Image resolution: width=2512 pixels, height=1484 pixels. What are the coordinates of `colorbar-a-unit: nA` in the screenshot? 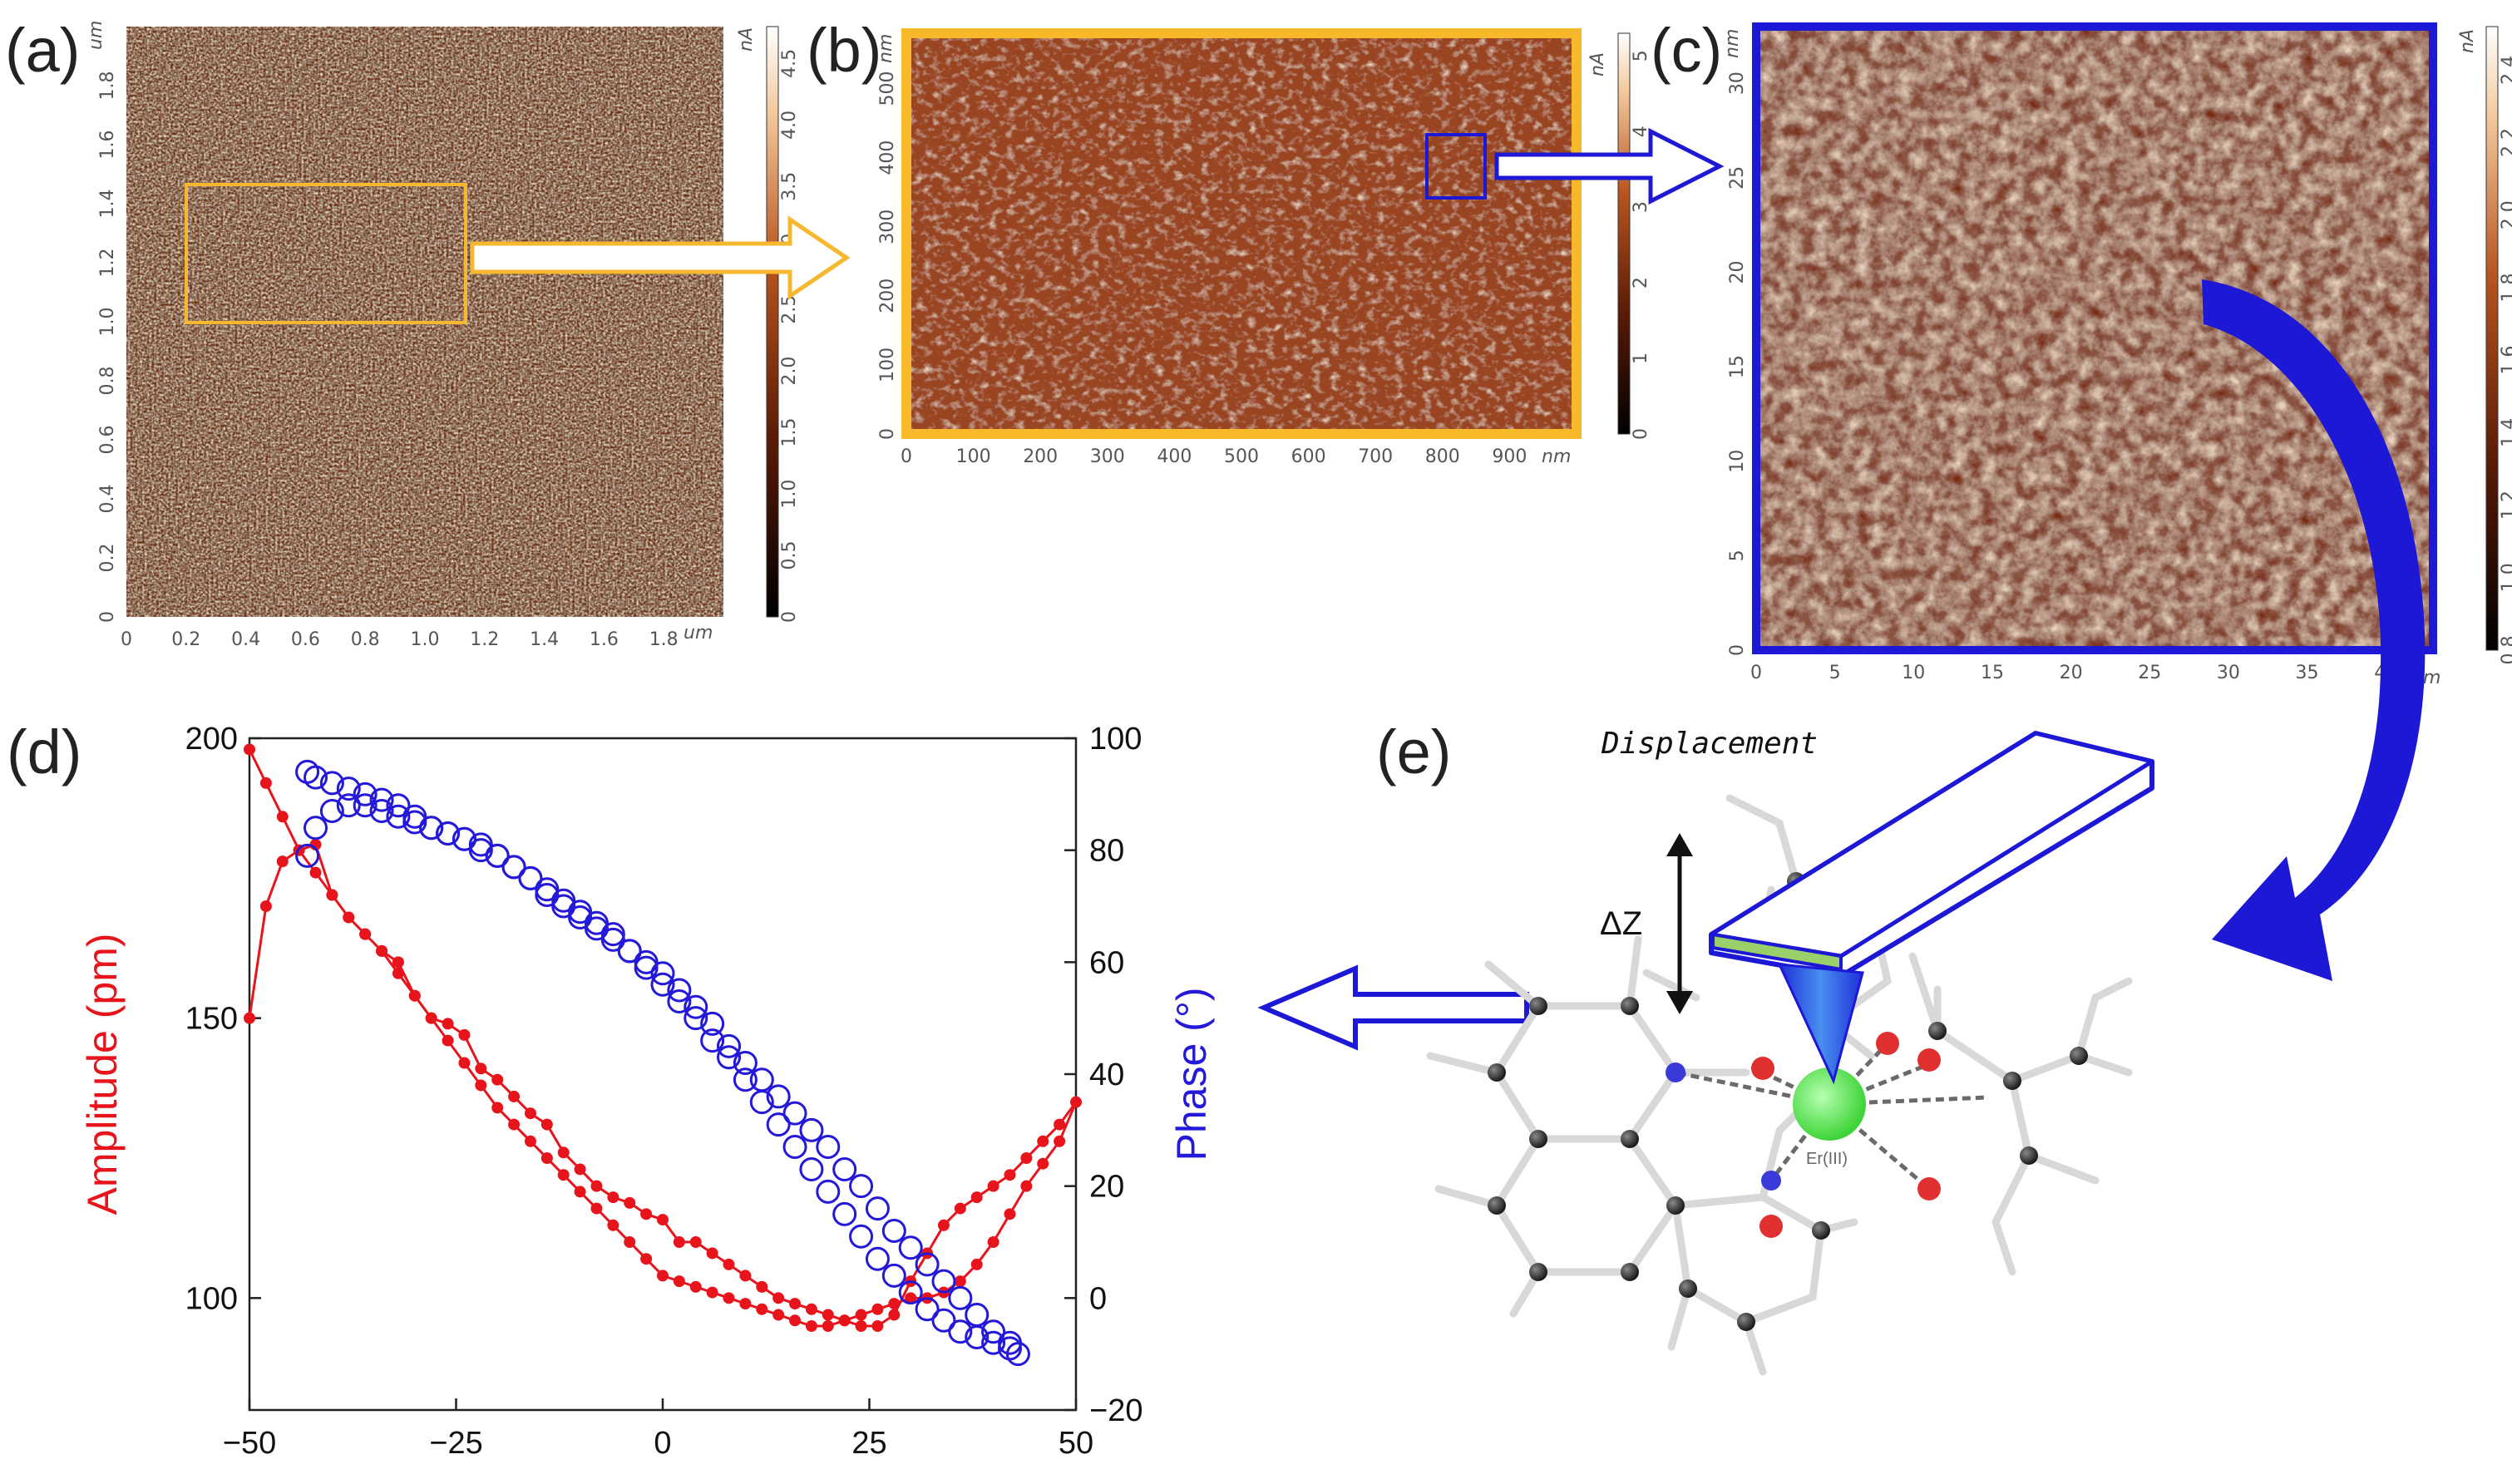 It's located at (746, 39).